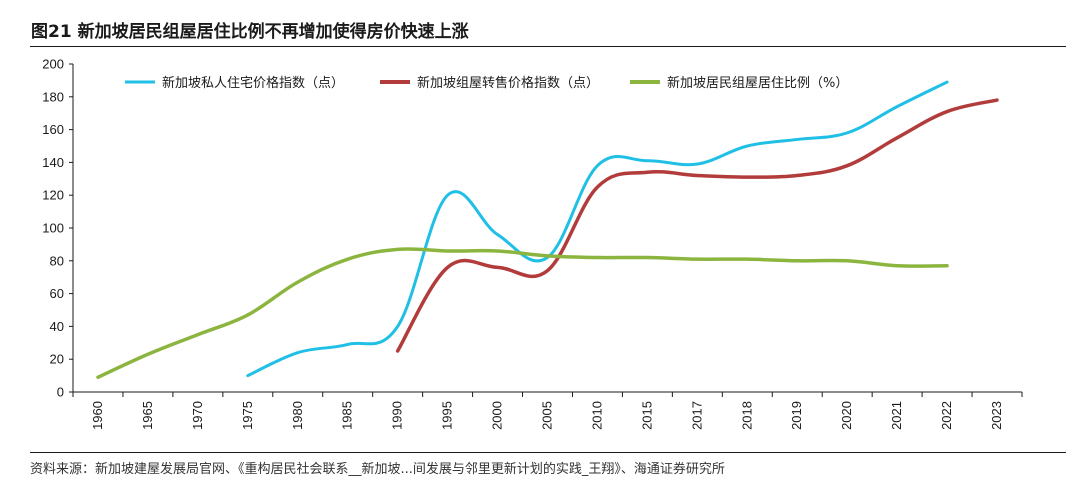 The image size is (1080, 480). Describe the element at coordinates (696, 415) in the screenshot. I see `x-tick-label: 2017` at that location.